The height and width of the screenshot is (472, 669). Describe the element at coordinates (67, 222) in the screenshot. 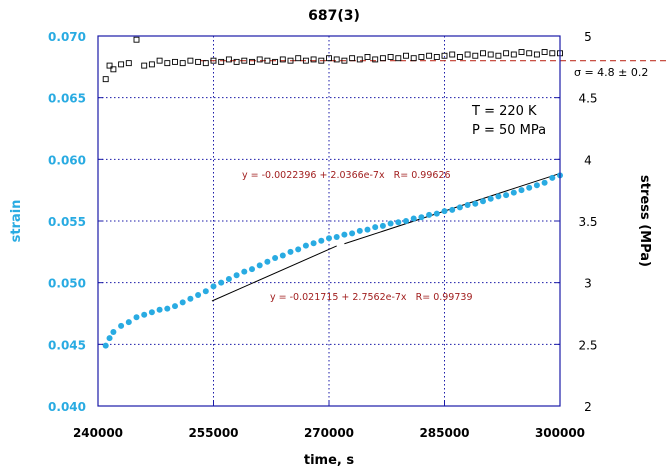

I see `left-tick-label: 0.055` at that location.